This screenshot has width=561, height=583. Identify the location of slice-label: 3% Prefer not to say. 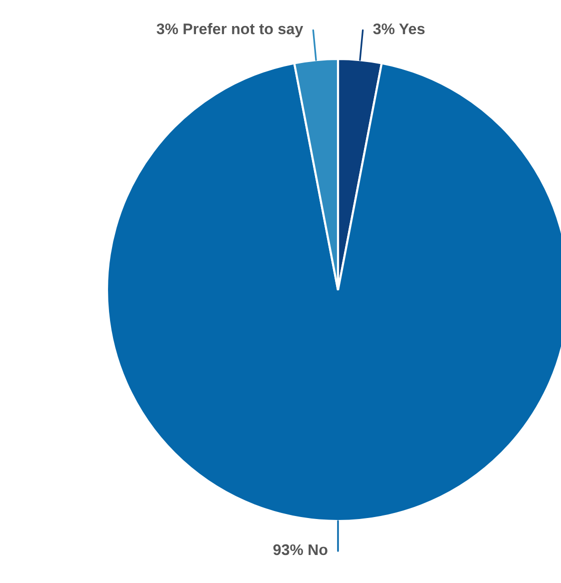
(230, 30).